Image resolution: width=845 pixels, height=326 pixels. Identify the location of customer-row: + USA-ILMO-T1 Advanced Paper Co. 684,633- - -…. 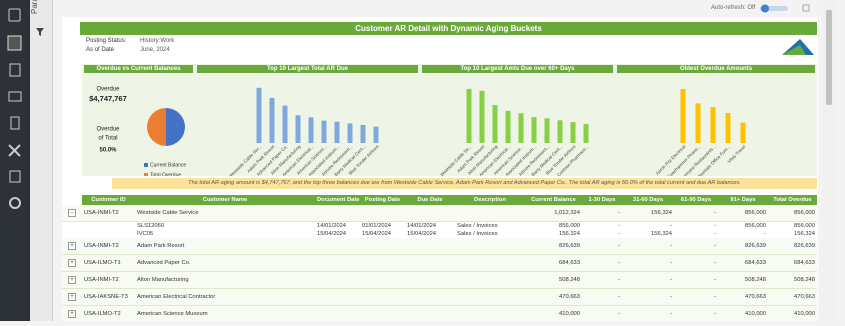
(439, 263).